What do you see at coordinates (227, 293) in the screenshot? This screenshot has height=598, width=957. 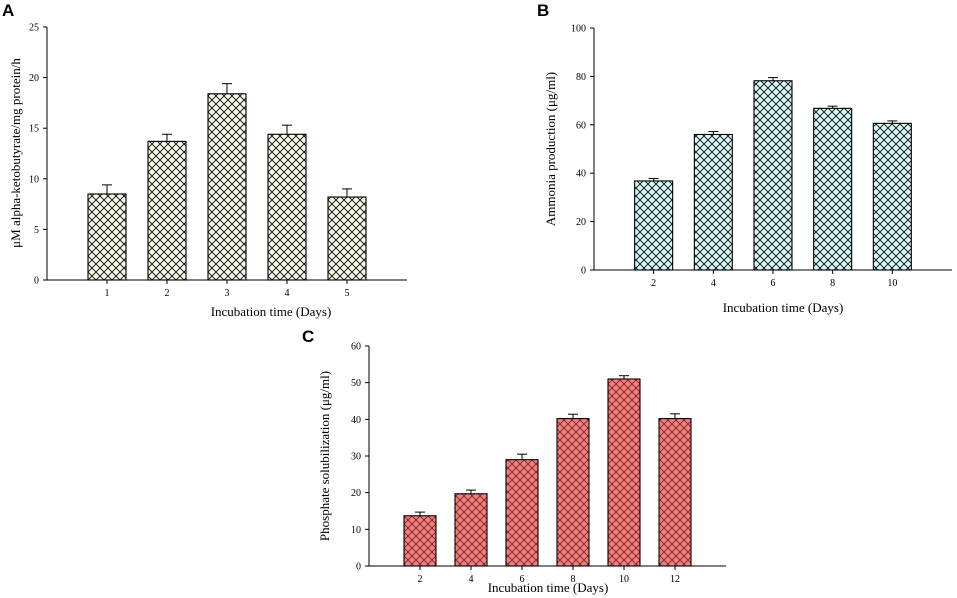 I see `panel-a-x-tick-label: 3` at bounding box center [227, 293].